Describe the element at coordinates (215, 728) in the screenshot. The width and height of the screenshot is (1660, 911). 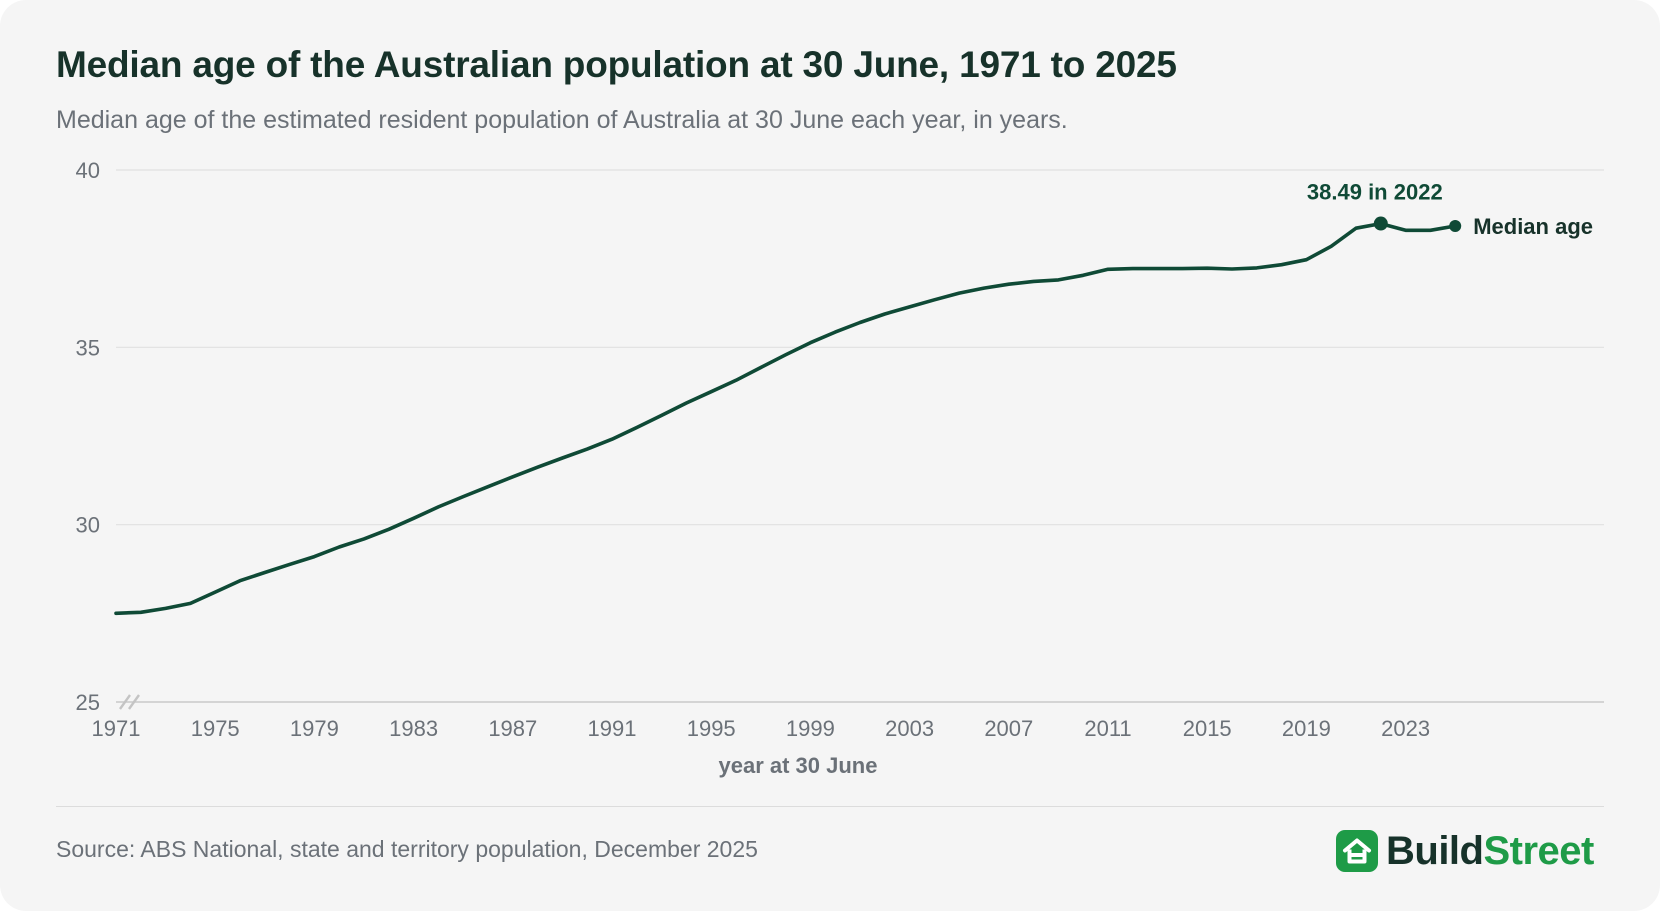
I see `x-tick-label: 1975` at that location.